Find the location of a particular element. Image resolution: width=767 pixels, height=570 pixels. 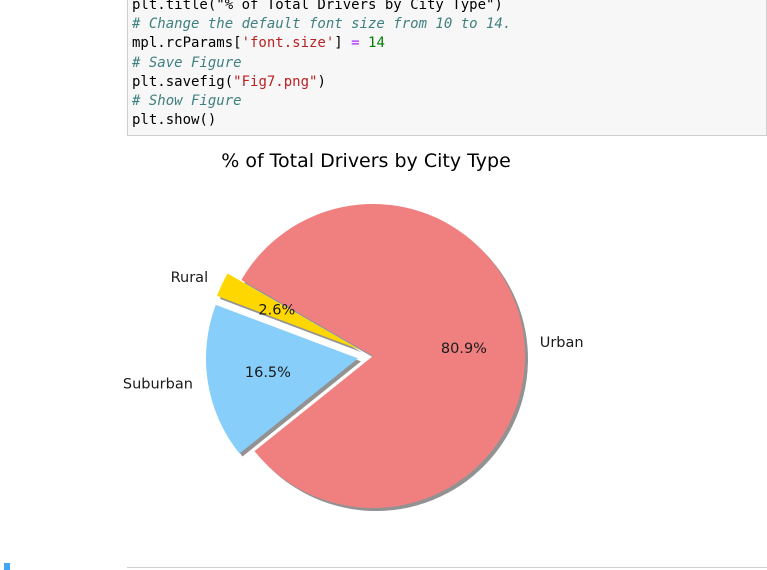

cell-selection-marker is located at coordinates (7, 566).